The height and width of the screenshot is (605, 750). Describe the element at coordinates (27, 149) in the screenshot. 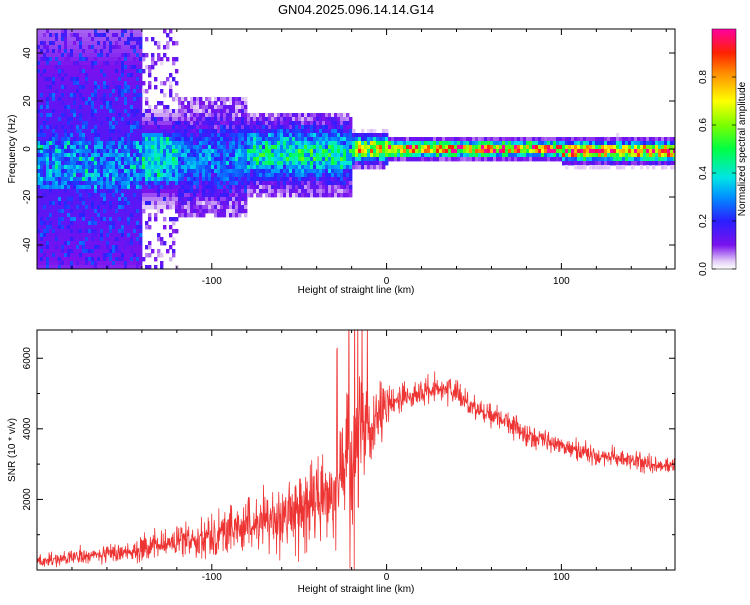

I see `spectrogram-y-tick-label: 0` at that location.